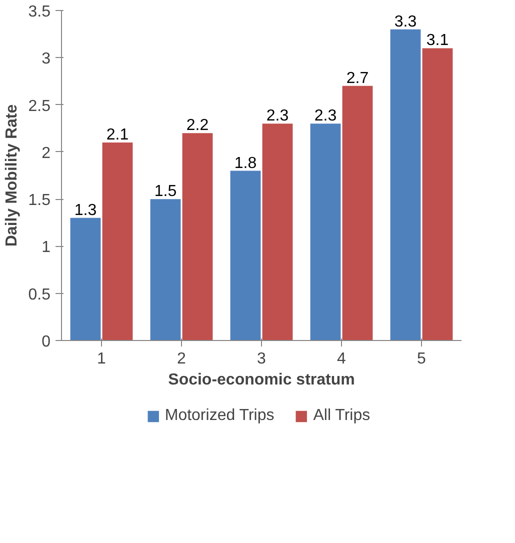  Describe the element at coordinates (181, 359) in the screenshot. I see `x-tick-label: 2` at that location.